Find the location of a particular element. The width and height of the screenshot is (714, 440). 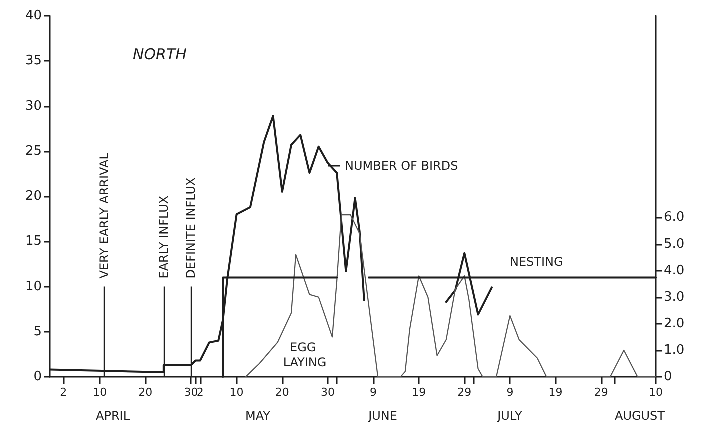

y2-tick-label: 4.0 is located at coordinates (674, 270).